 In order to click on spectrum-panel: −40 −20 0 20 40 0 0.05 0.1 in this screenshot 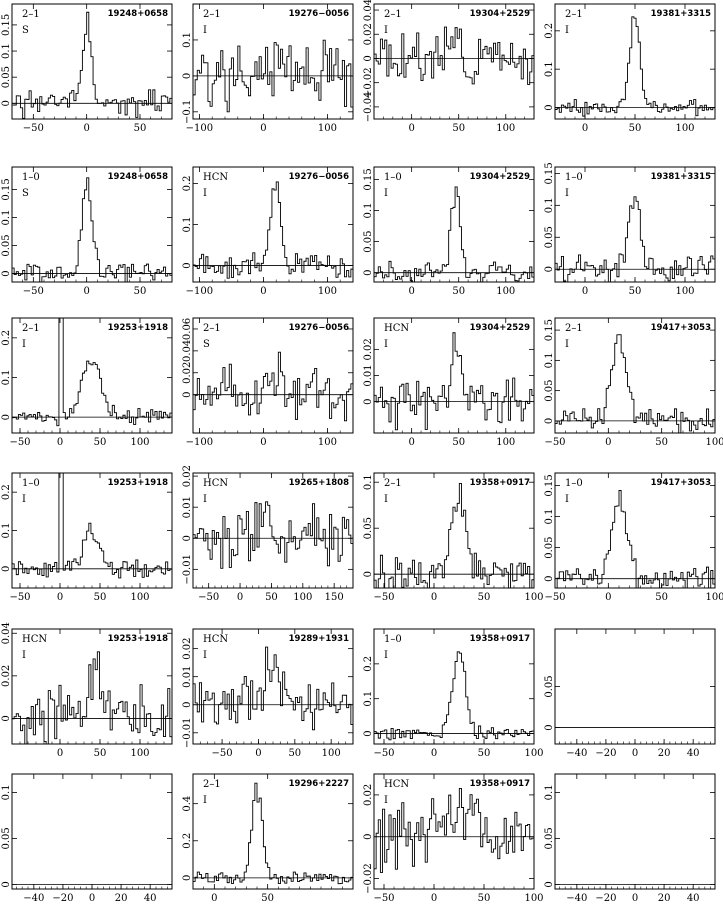, I will do `click(87, 838)`.